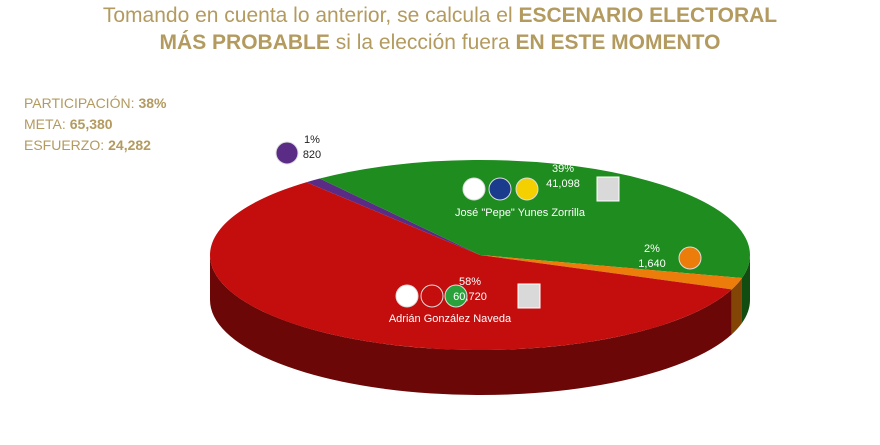  What do you see at coordinates (563, 169) in the screenshot?
I see `value-label: 39%` at bounding box center [563, 169].